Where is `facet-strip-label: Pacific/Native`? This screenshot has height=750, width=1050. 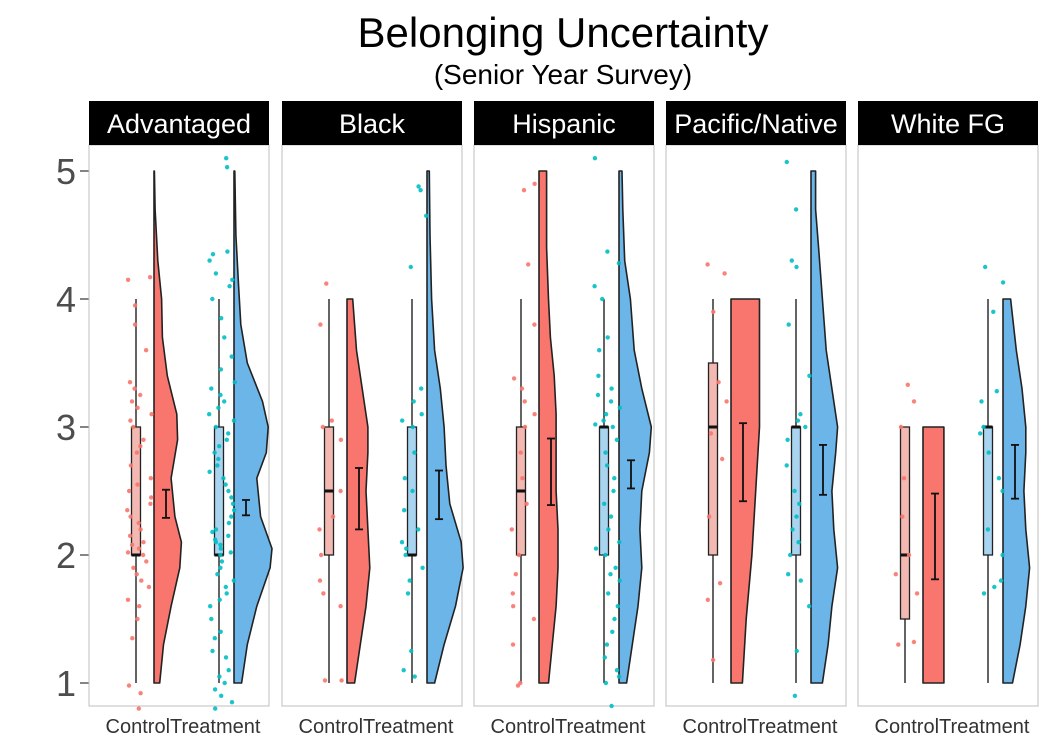
facet-strip-label: Pacific/Native is located at coordinates (756, 124).